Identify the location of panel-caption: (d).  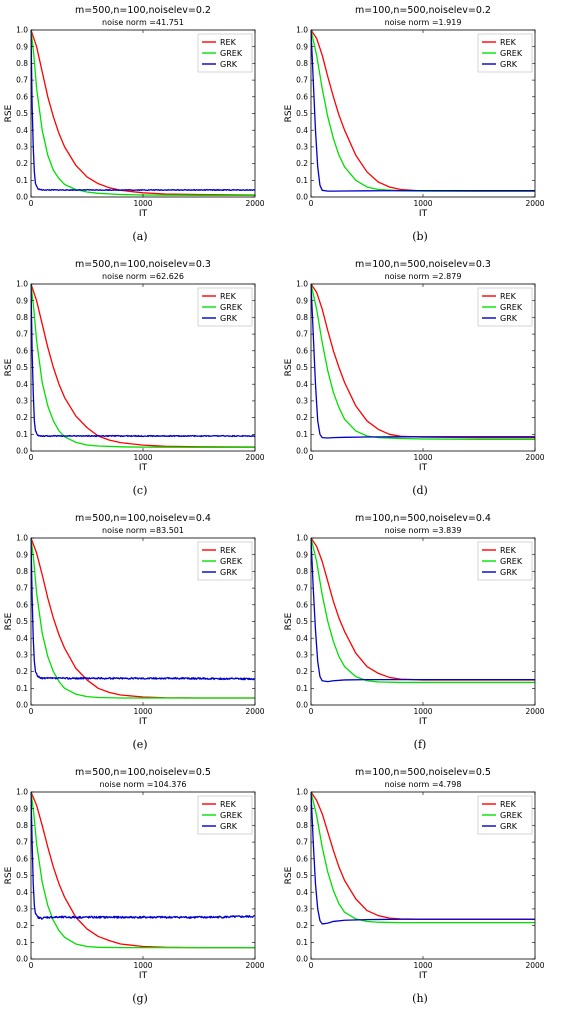
(420, 490).